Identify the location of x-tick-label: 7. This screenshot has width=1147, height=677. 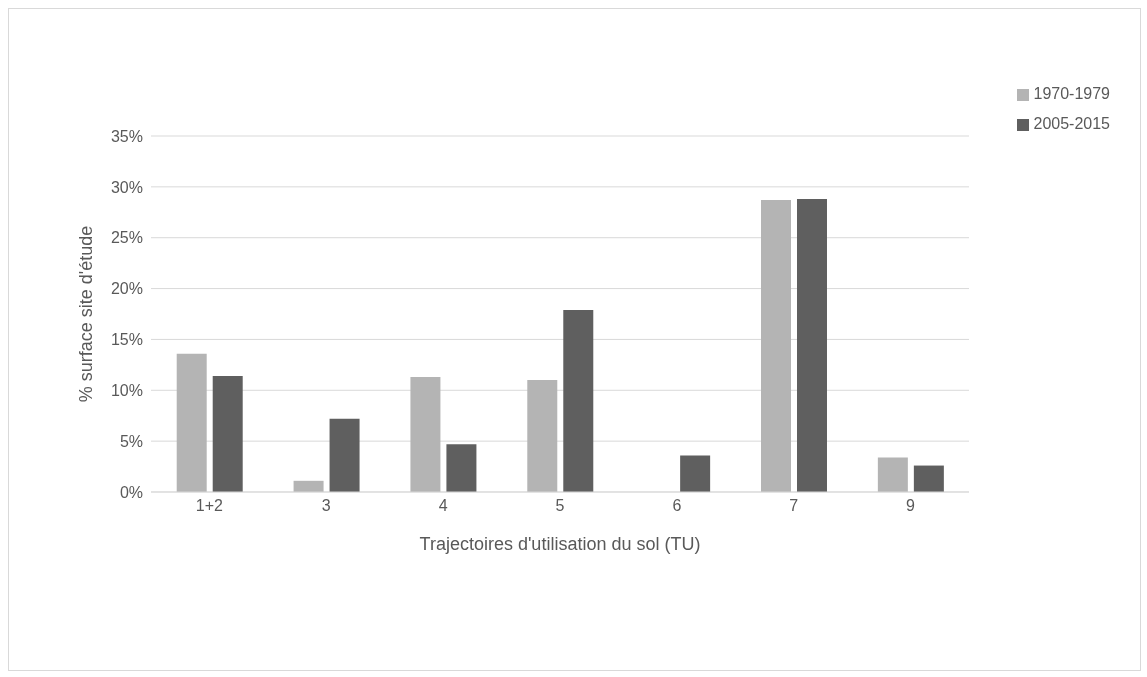
(794, 506).